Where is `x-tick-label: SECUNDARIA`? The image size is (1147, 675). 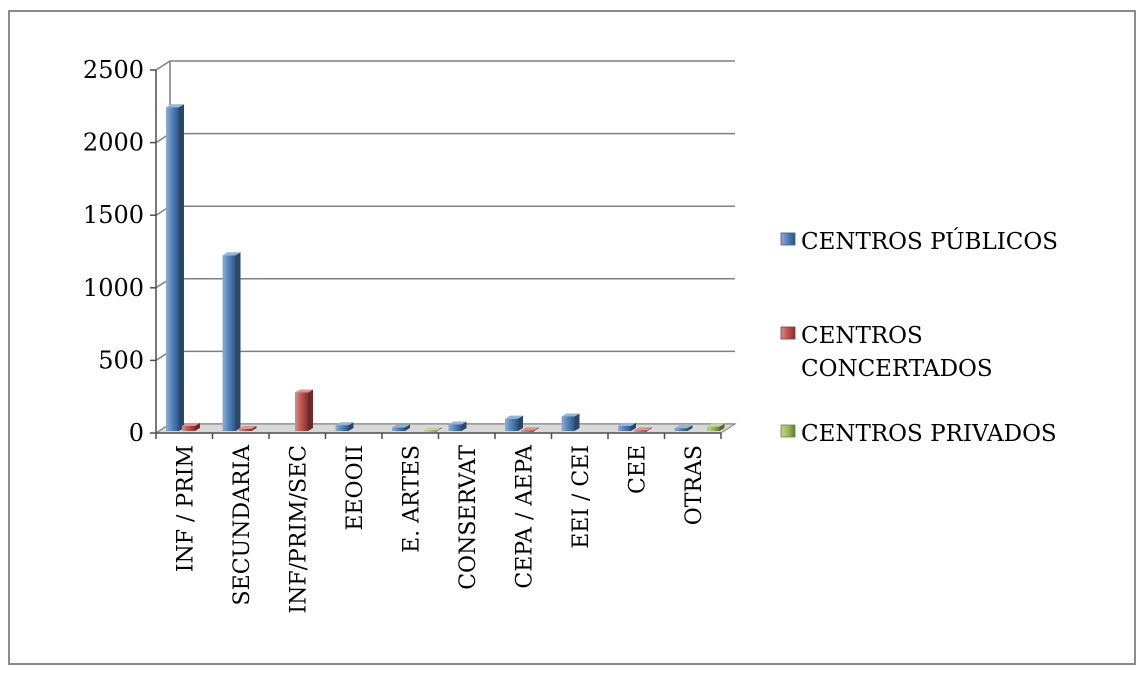 x-tick-label: SECUNDARIA is located at coordinates (242, 525).